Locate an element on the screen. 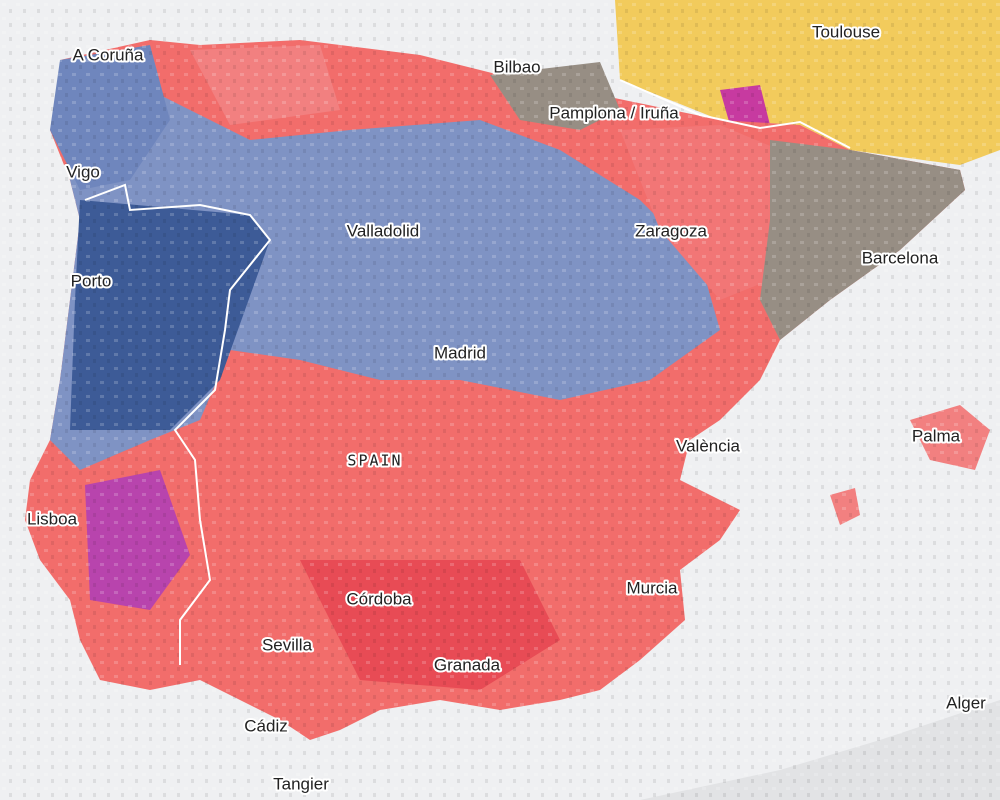 The height and width of the screenshot is (800, 1000). city-label: Tangier is located at coordinates (301, 783).